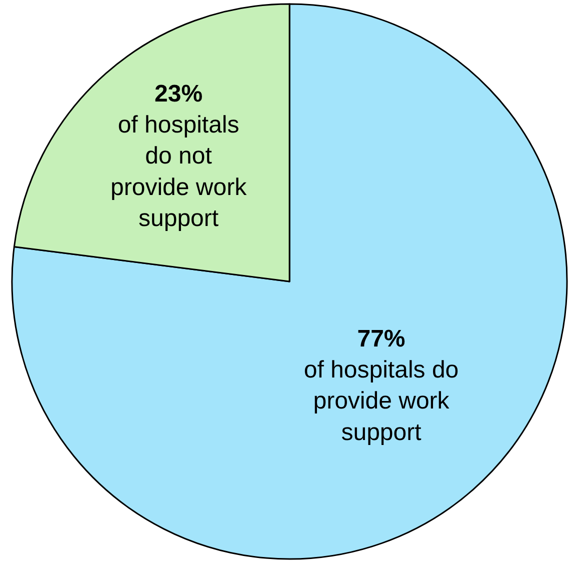  Describe the element at coordinates (178, 94) in the screenshot. I see `data-label: 23%` at that location.